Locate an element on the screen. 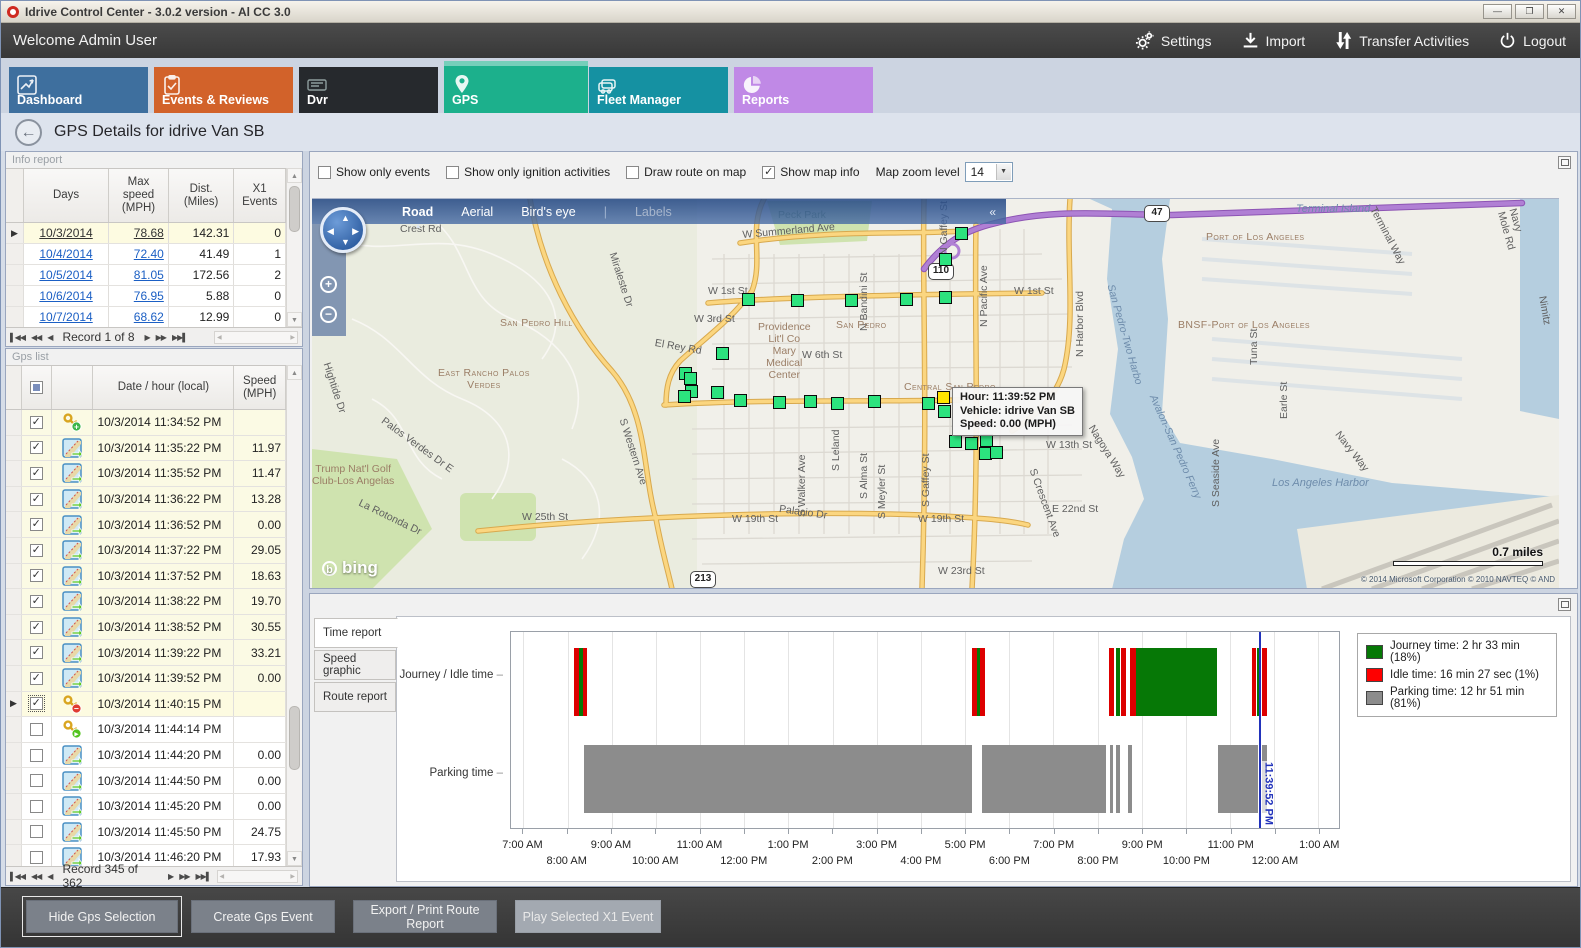  day-link: 10/7/2014 is located at coordinates (66, 317).